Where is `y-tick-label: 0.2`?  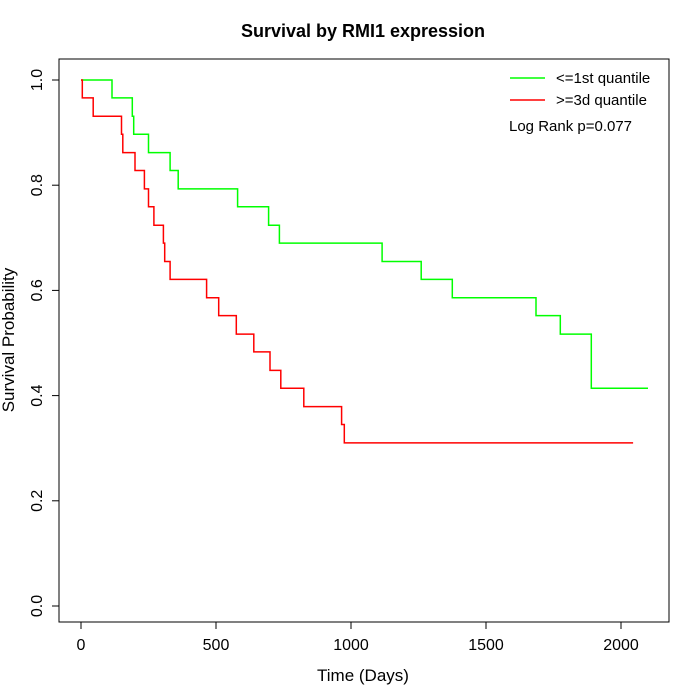 y-tick-label: 0.2 is located at coordinates (37, 501).